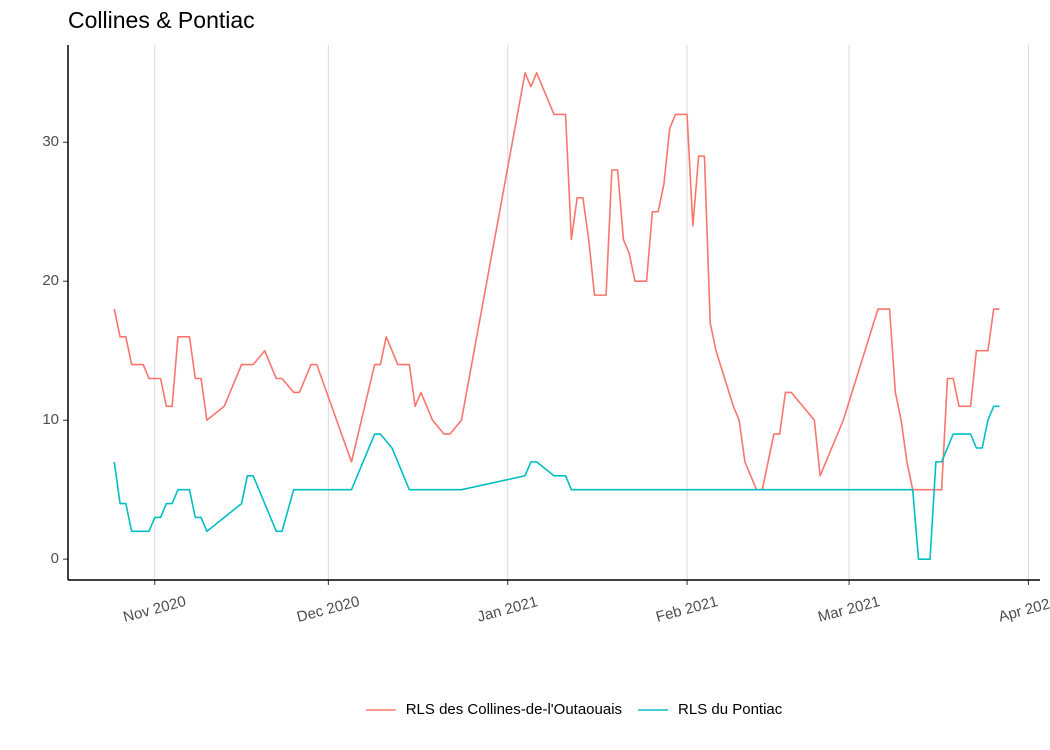 The height and width of the screenshot is (750, 1050). I want to click on y-tick-label: 20, so click(50, 280).